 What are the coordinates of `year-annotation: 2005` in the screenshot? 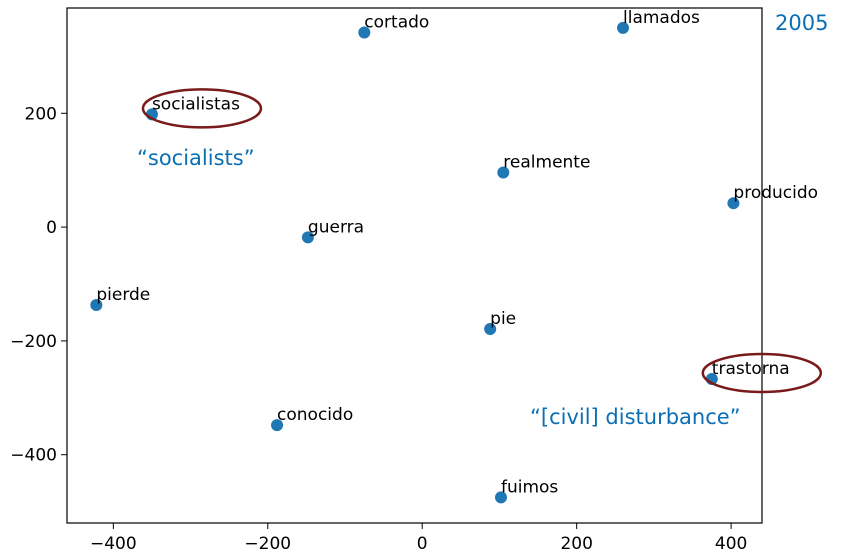 It's located at (801, 23).